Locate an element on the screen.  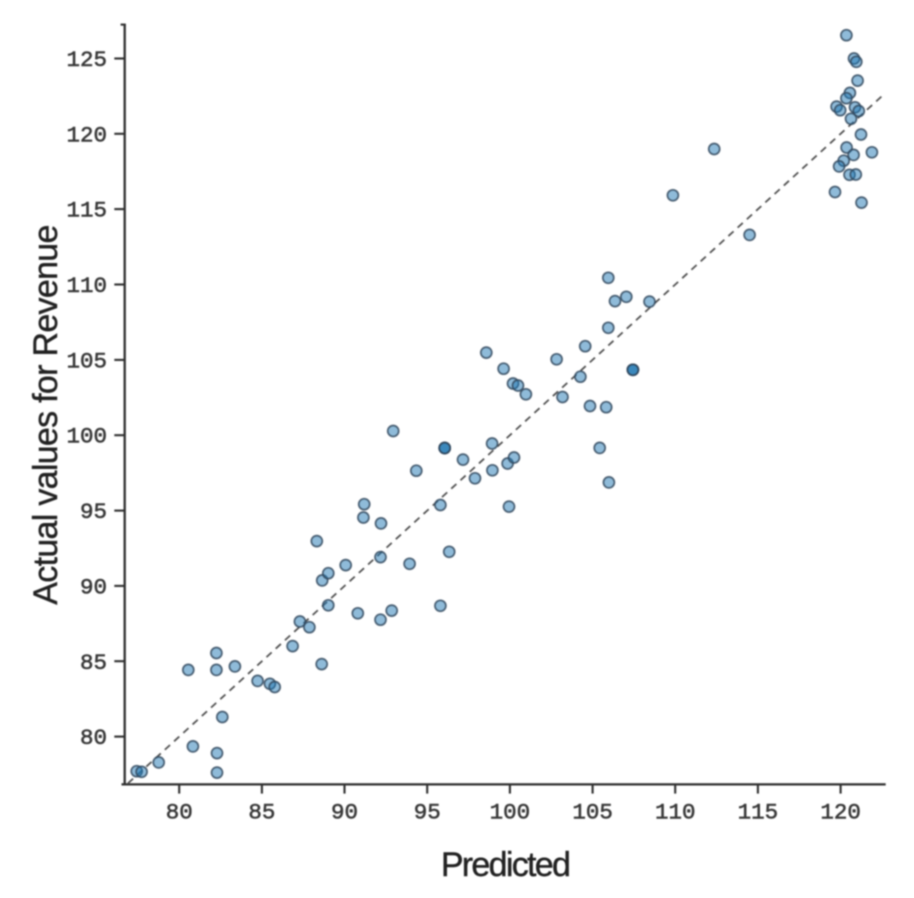
svg-text: 125 is located at coordinates (86, 60).